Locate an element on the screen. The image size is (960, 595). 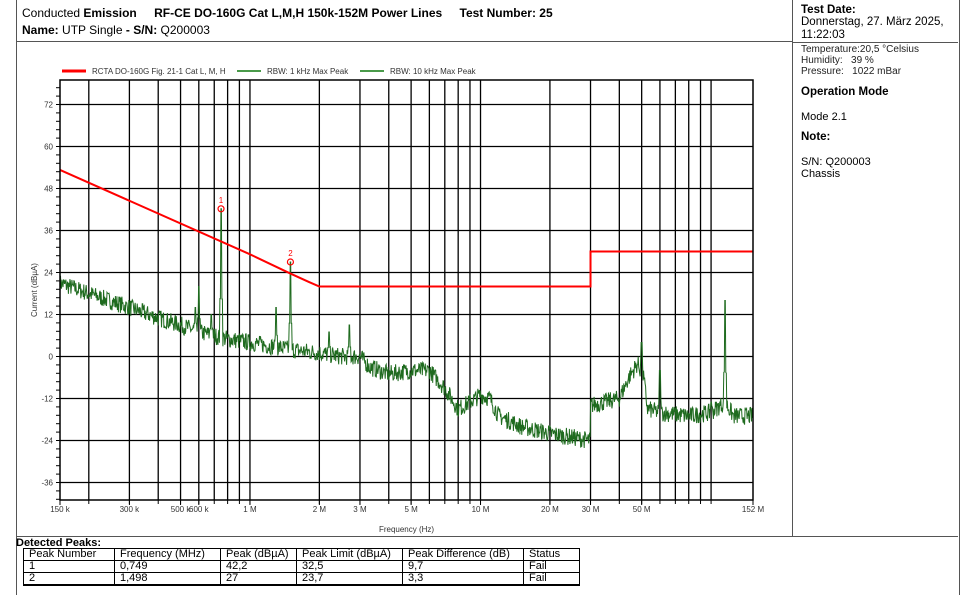
test-number: Test Number: 25 is located at coordinates (506, 13).